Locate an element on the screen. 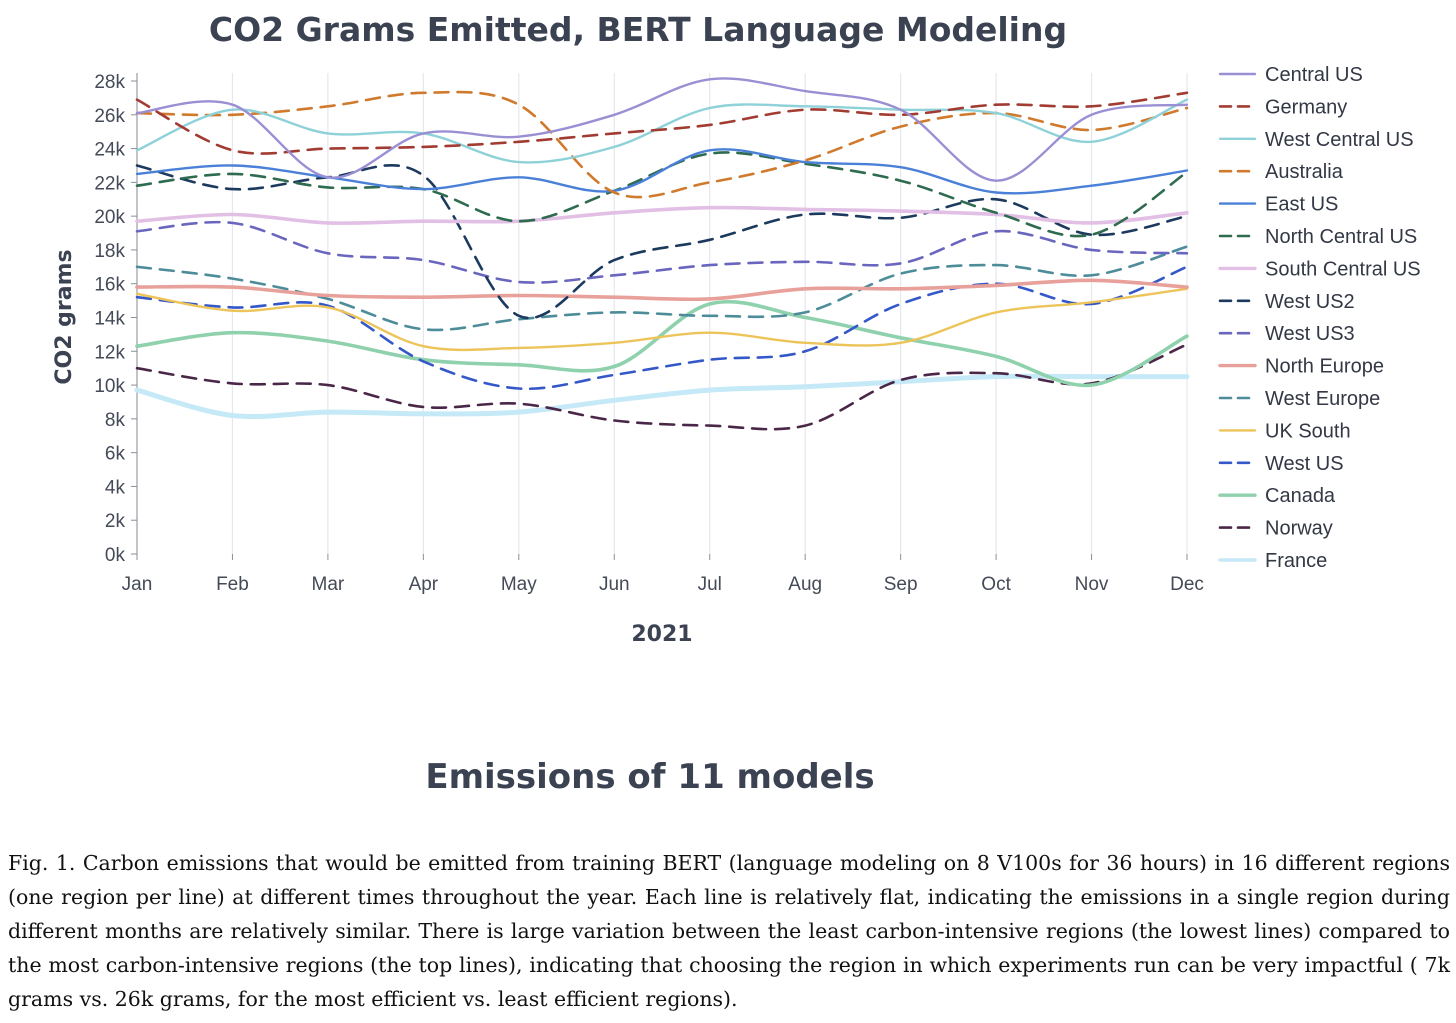 The width and height of the screenshot is (1456, 1023). legend-label-west-europe: West Europe is located at coordinates (1322, 399).